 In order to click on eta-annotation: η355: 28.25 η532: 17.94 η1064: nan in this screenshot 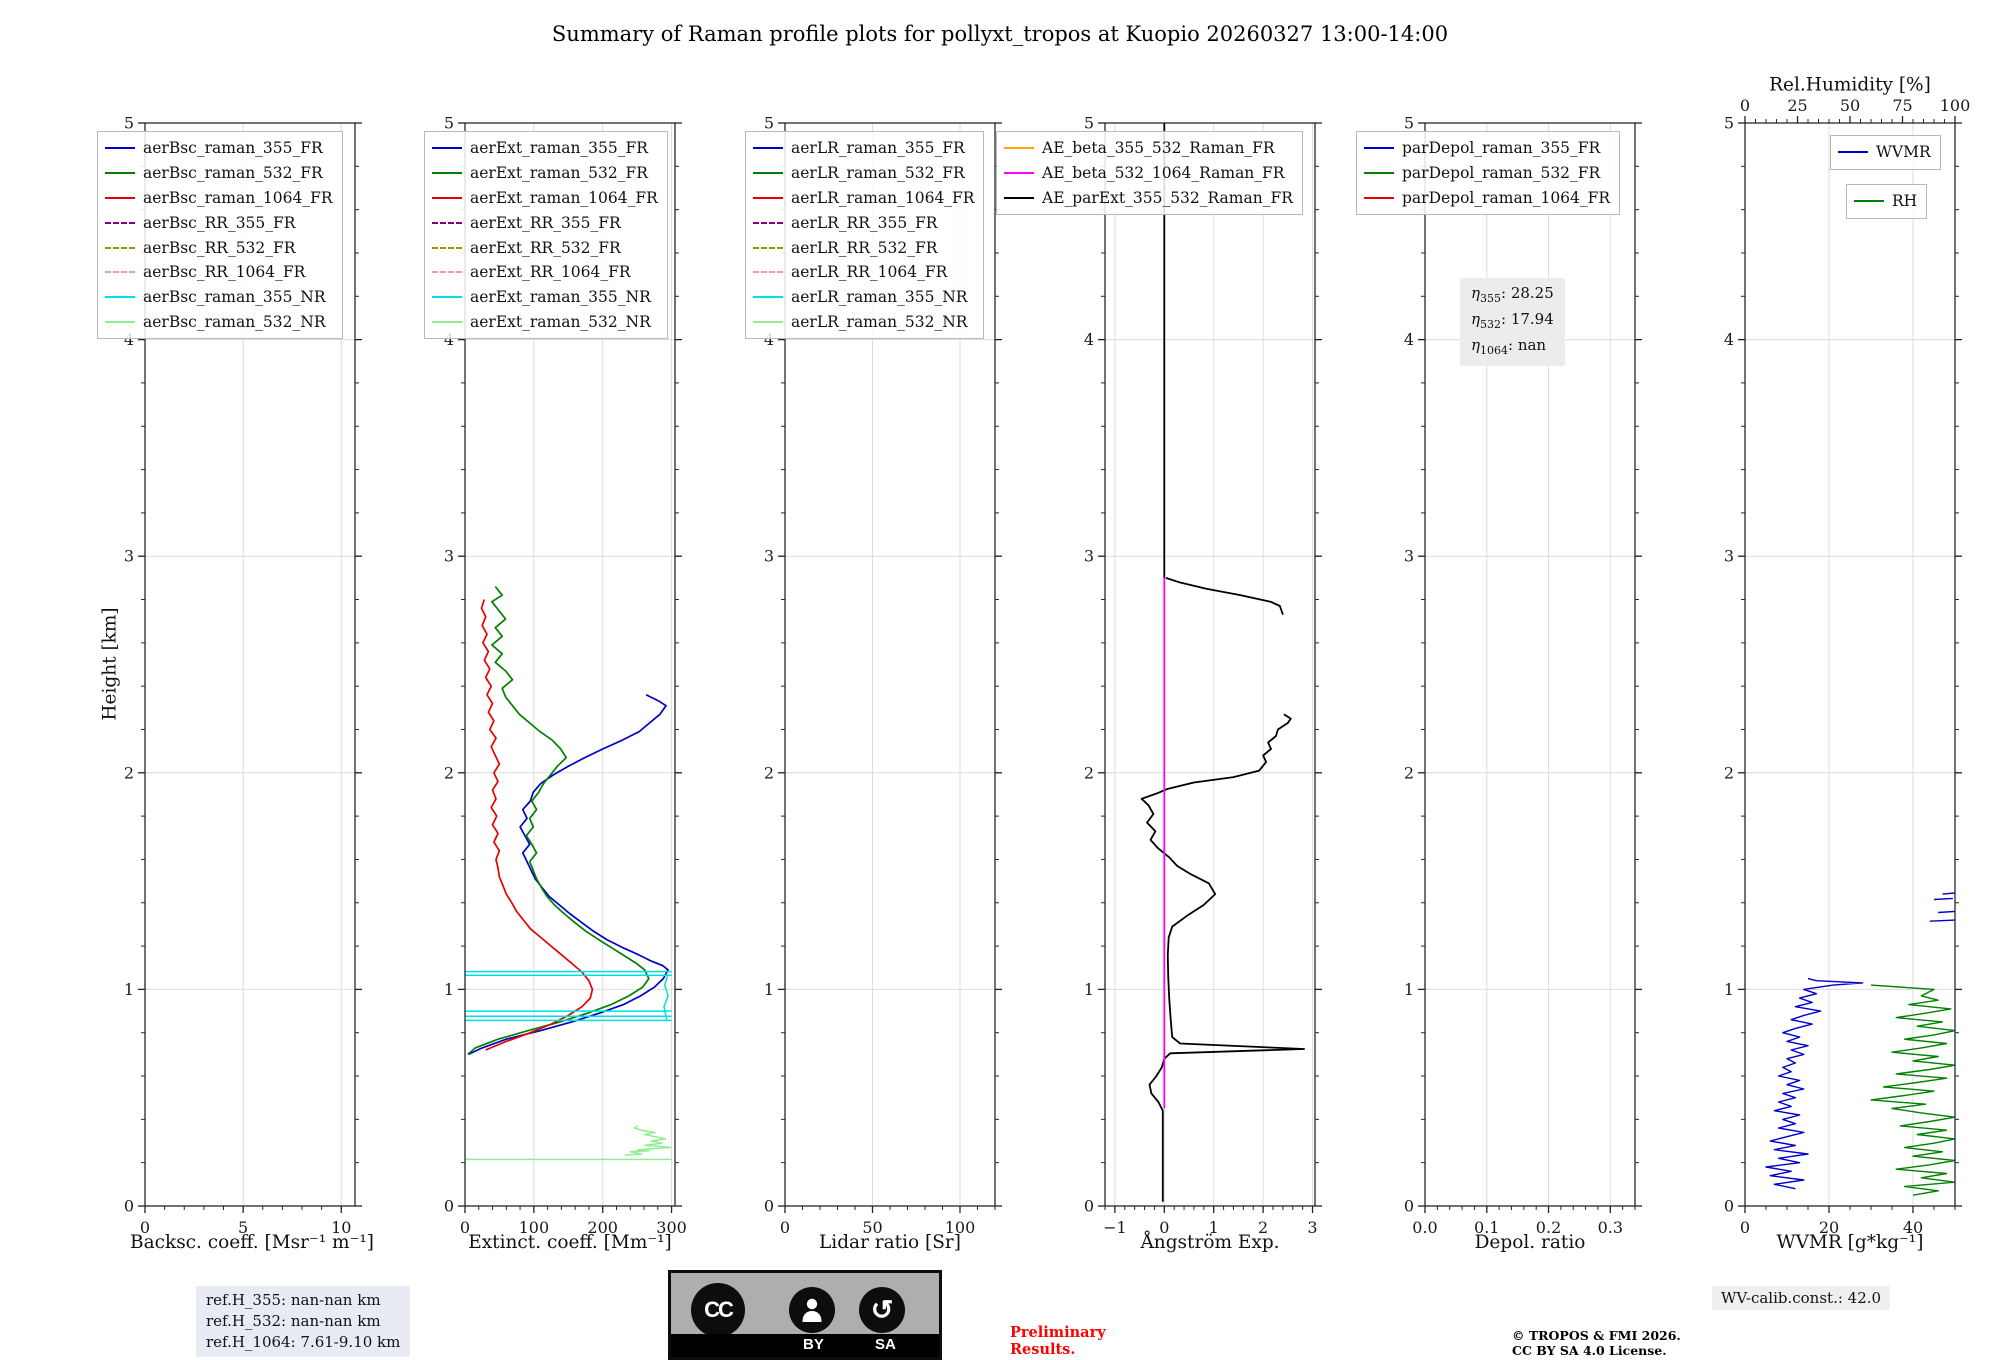, I will do `click(1512, 322)`.